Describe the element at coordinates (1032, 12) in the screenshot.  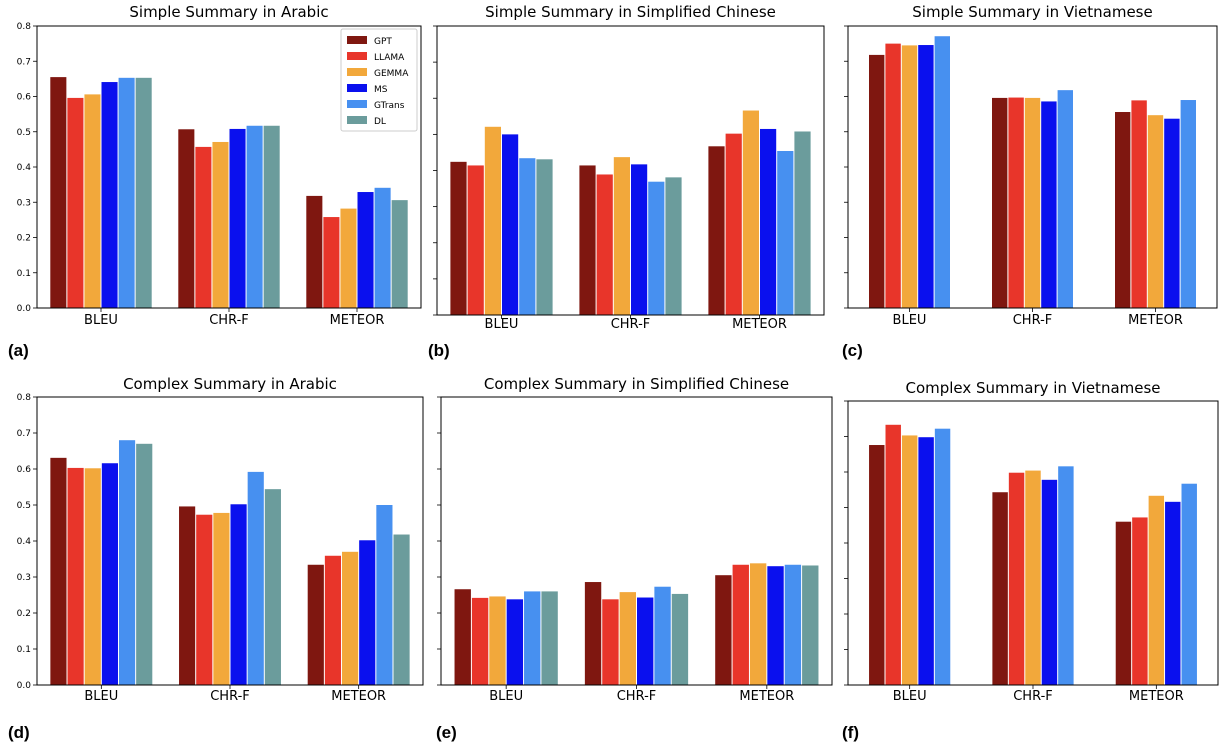
I see `chart-title: Simple Summary in Vietnamese` at that location.